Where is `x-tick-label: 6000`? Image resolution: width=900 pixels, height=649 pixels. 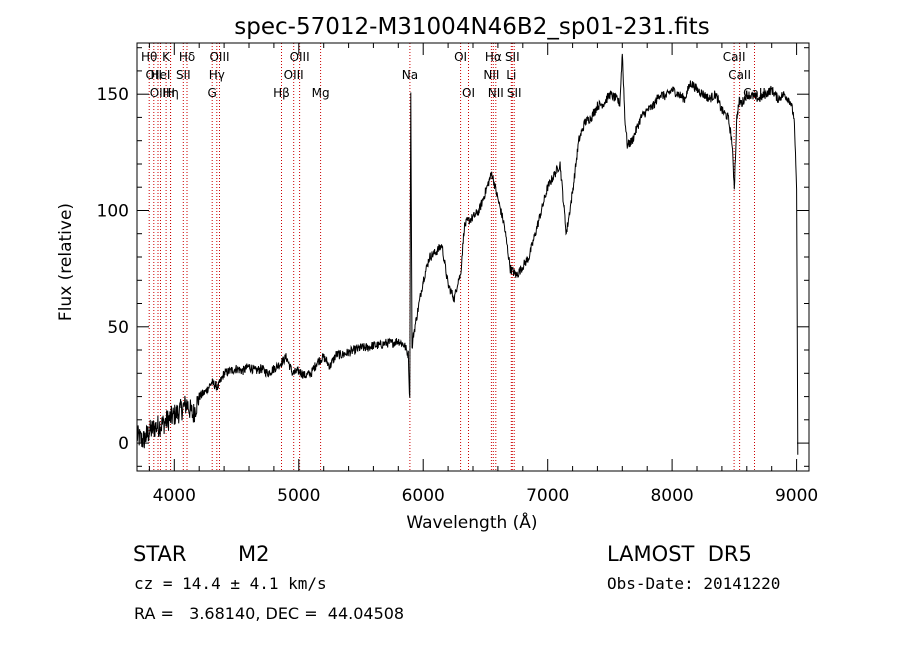
x-tick-label: 6000 is located at coordinates (423, 496).